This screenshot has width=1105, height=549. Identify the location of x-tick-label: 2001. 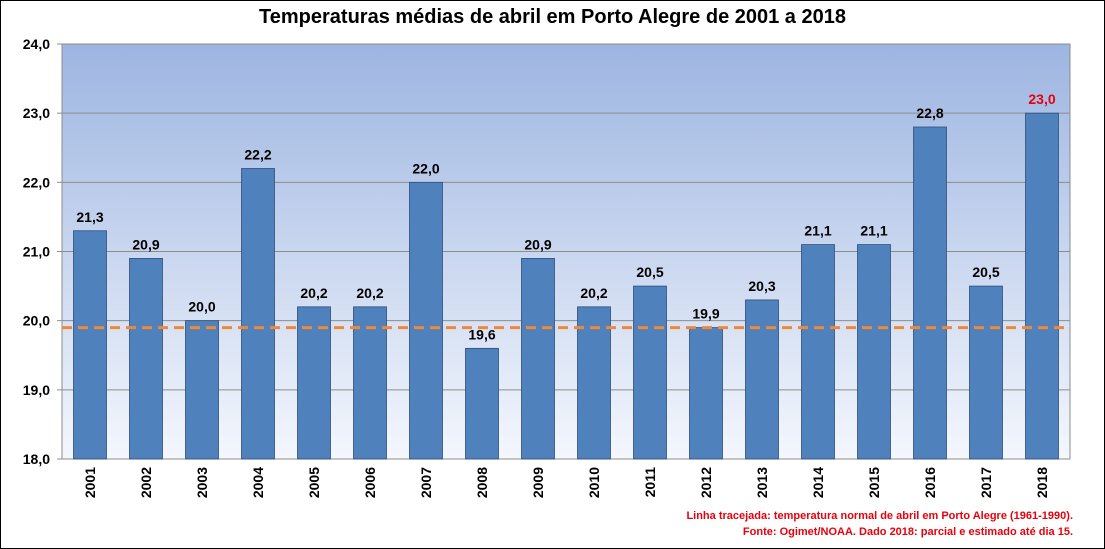
(90, 482).